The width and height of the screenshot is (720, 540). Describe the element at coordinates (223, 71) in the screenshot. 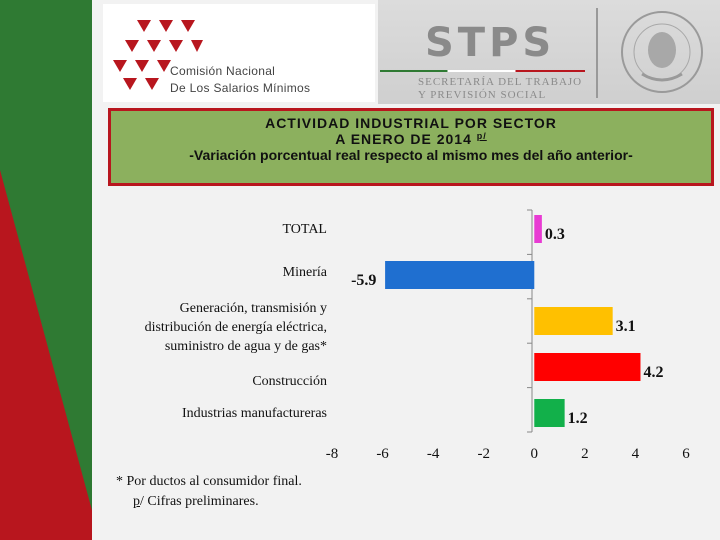

I see `org-line1: Comisión Nacional` at that location.